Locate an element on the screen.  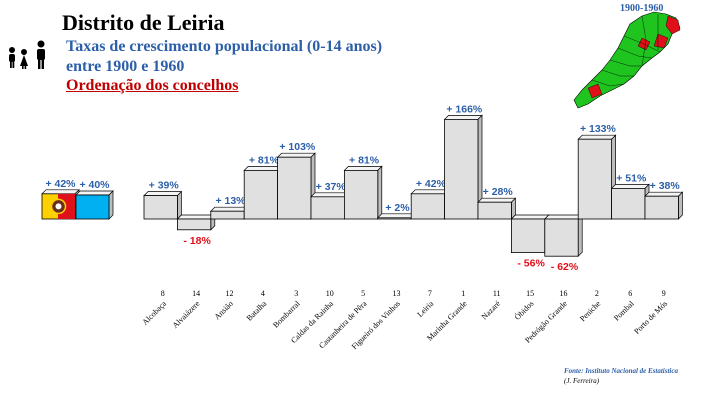
rank-label-12: 16 is located at coordinates (564, 293).